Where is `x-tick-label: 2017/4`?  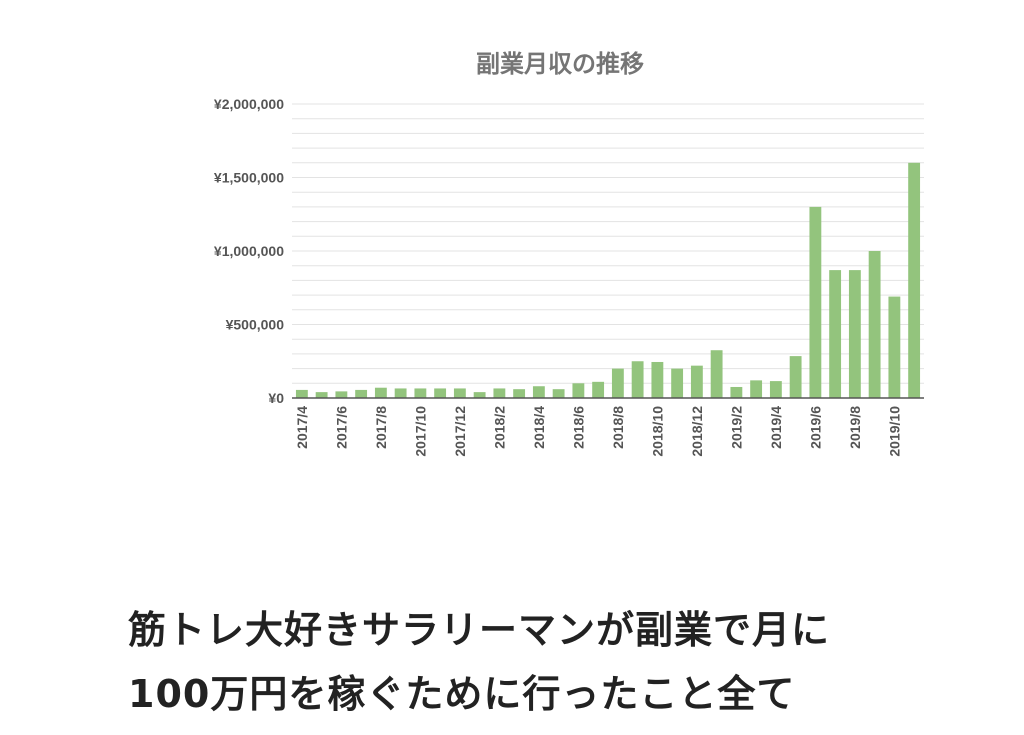 x-tick-label: 2017/4 is located at coordinates (302, 427).